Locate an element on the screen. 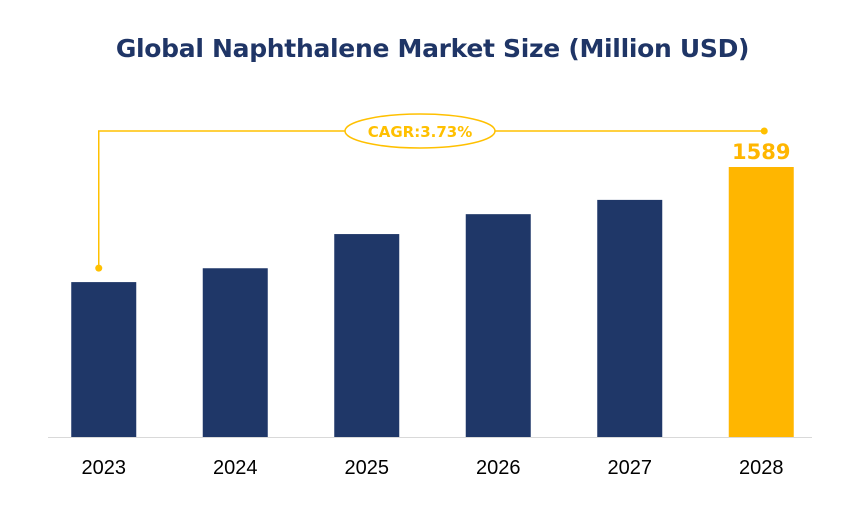  x-tick-label-2023: 2023 is located at coordinates (104, 468).